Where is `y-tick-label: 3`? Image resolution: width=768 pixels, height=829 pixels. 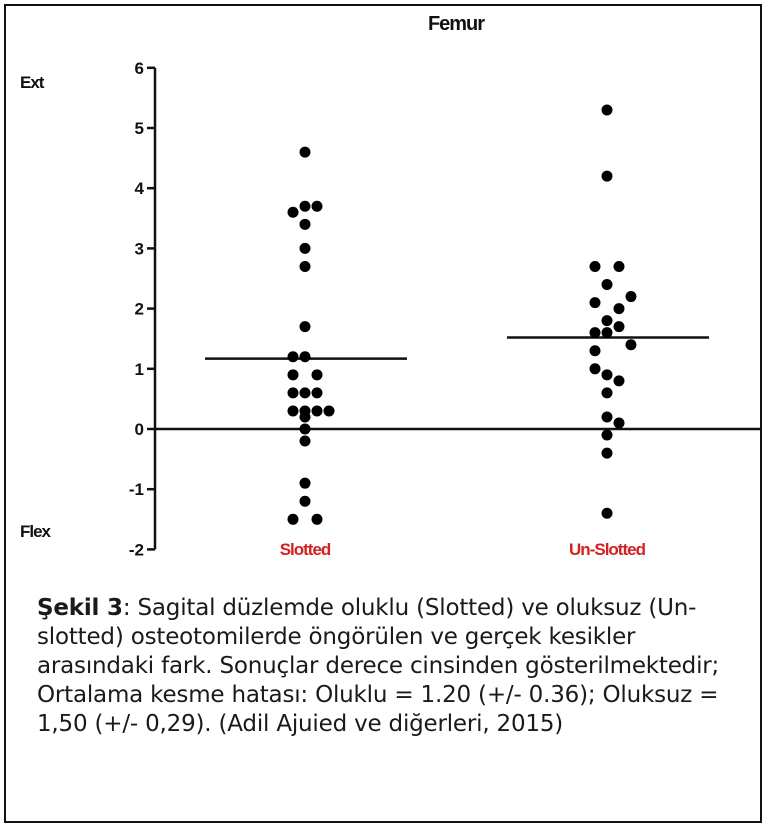
y-tick-label: 3 is located at coordinates (139, 248).